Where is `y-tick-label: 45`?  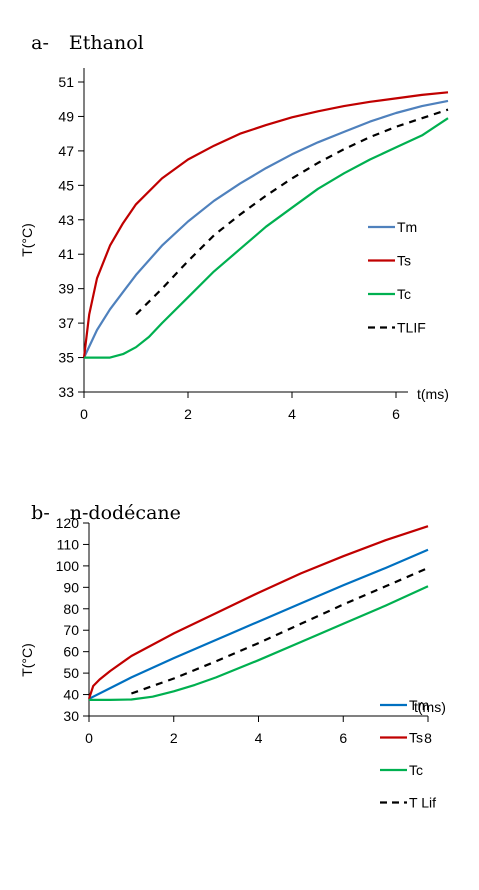
y-tick-label: 45 is located at coordinates (66, 185).